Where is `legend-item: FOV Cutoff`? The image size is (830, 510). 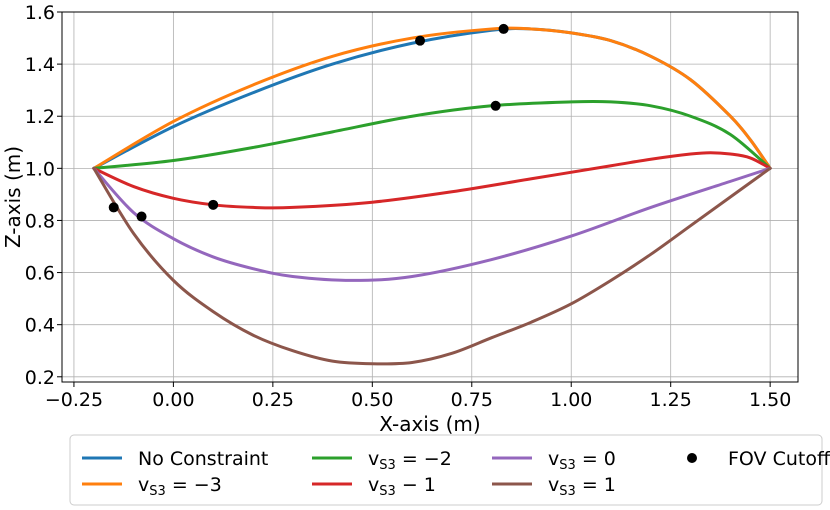 legend-item: FOV Cutoff is located at coordinates (758, 459).